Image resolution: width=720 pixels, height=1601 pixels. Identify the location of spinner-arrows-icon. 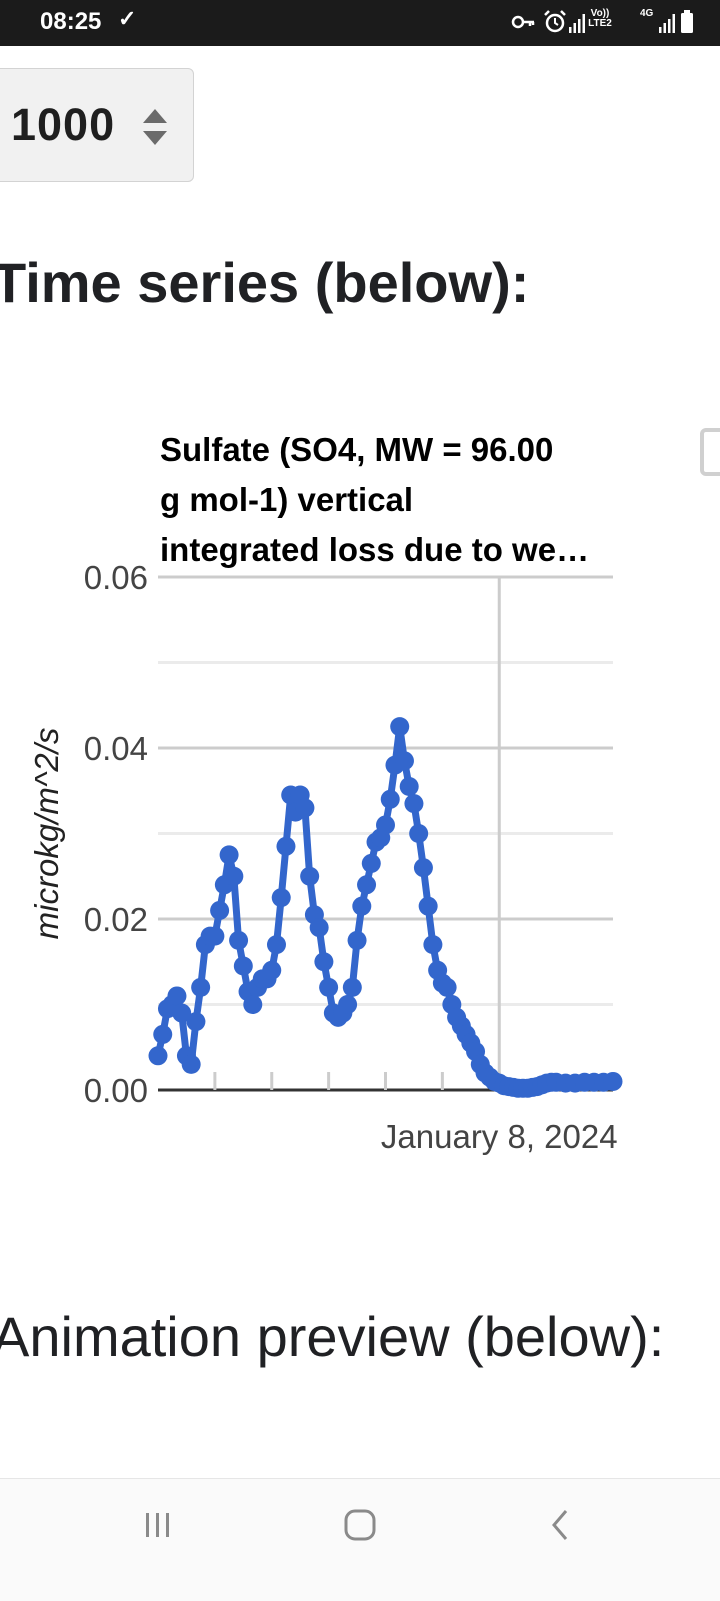
(155, 127).